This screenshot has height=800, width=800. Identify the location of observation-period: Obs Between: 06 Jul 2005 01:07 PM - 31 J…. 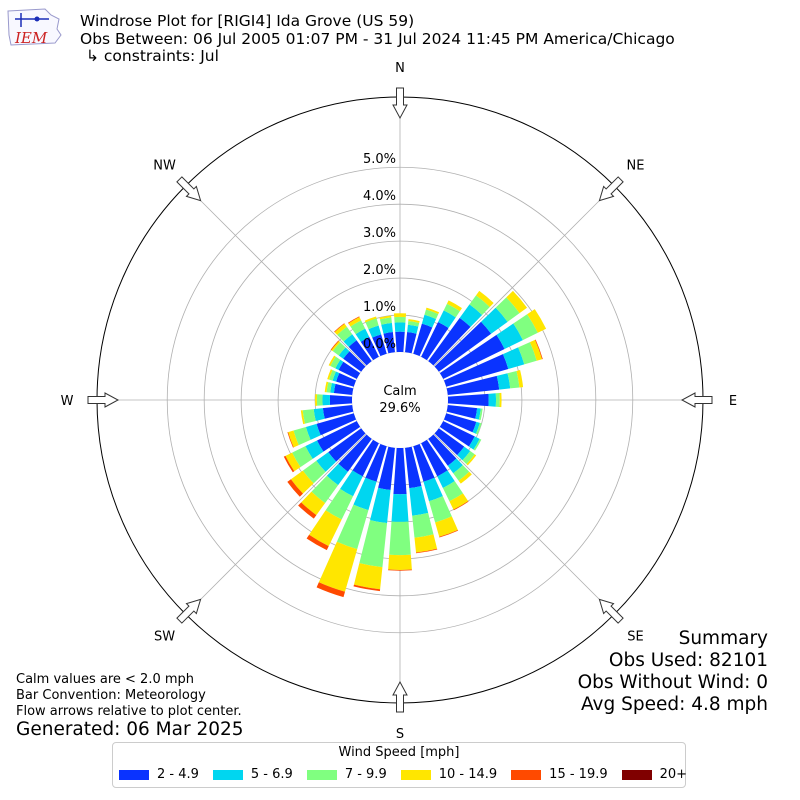
(377, 39).